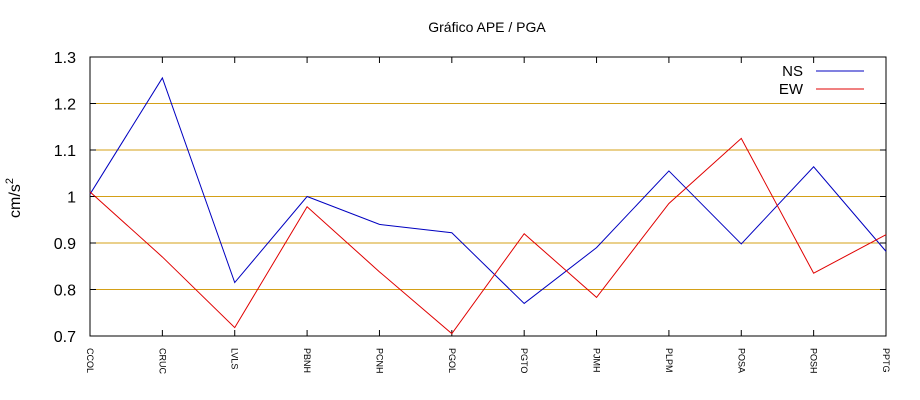 The width and height of the screenshot is (920, 400). I want to click on legend-label: NS, so click(792, 71).